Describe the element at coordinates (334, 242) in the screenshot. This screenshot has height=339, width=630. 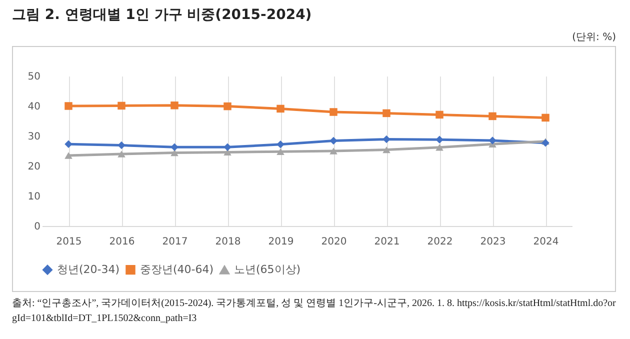
I see `x-tick-label: 2020` at that location.